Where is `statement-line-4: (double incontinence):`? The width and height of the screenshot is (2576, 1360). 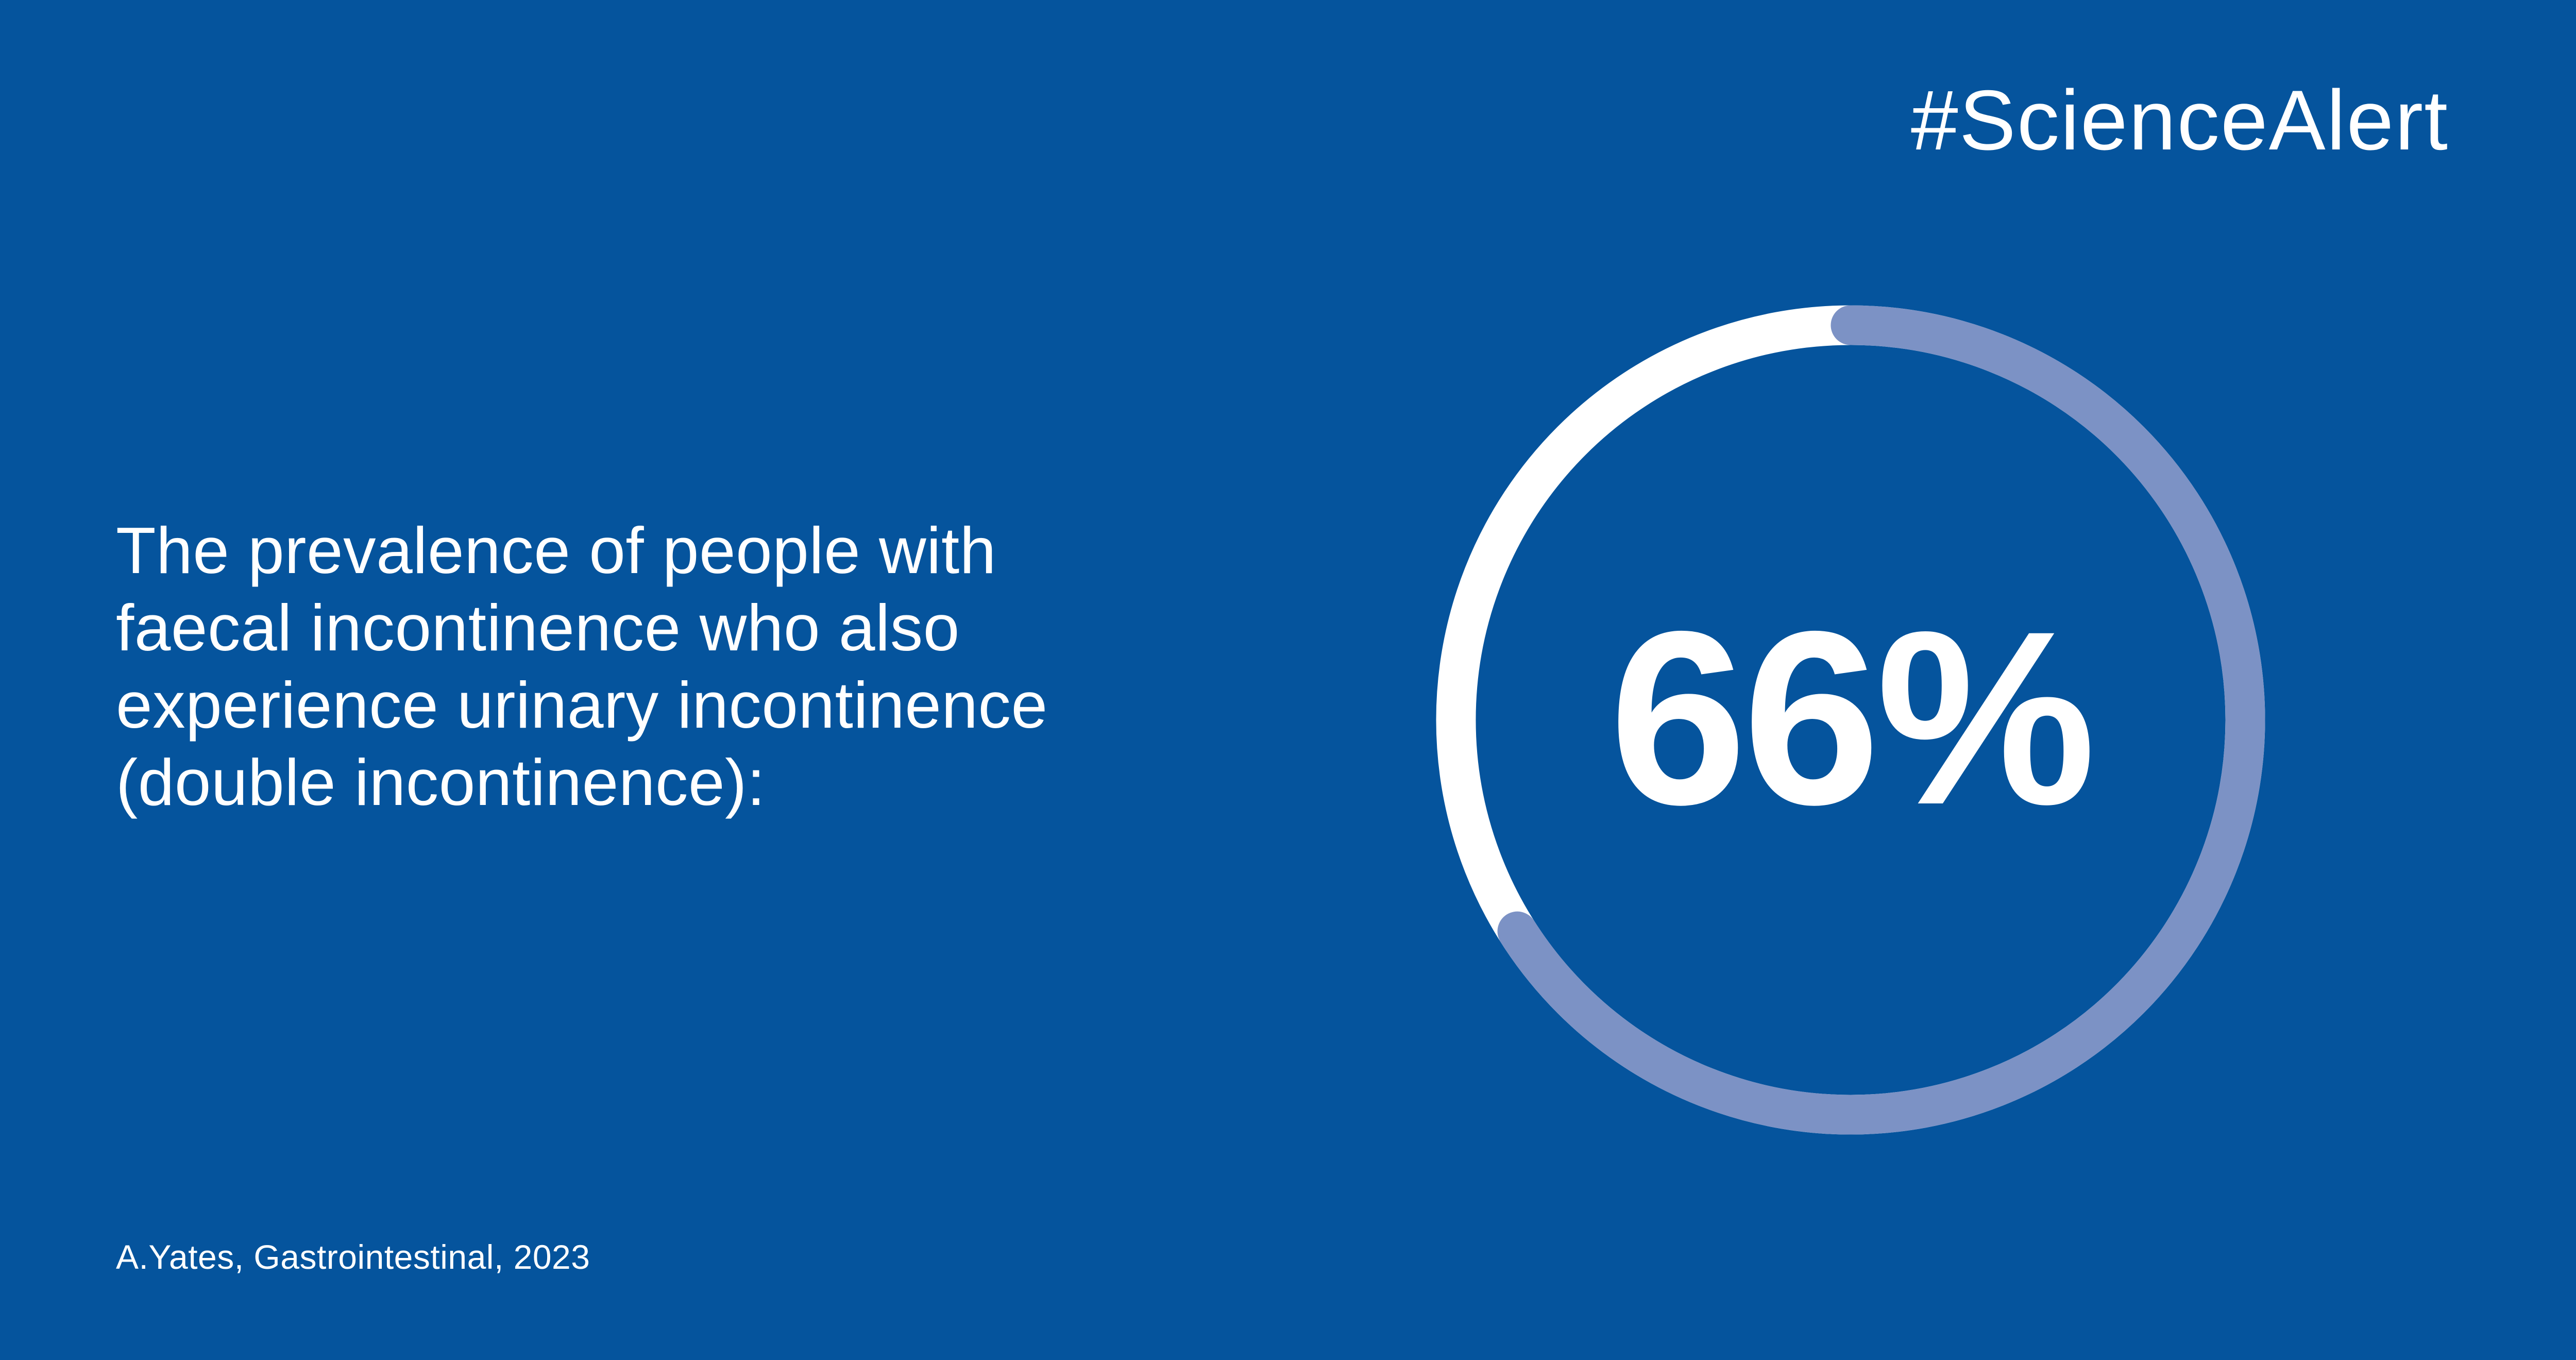
statement-line-4: (double incontinence): is located at coordinates (441, 782).